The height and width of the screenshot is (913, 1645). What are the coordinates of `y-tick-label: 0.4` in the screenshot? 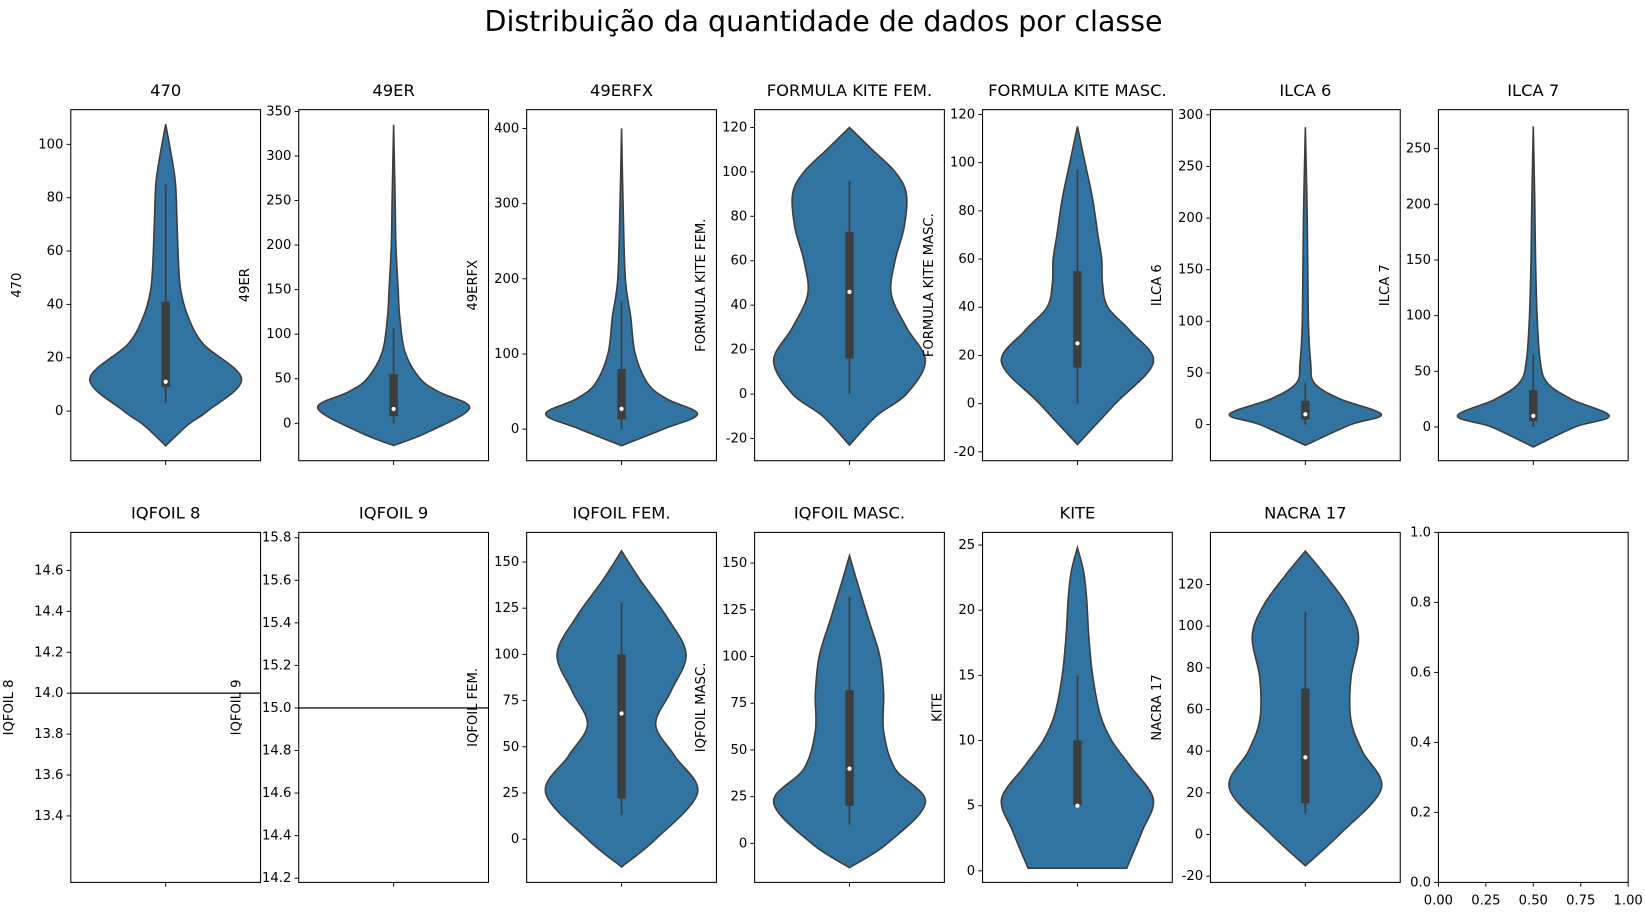 It's located at (1420, 742).